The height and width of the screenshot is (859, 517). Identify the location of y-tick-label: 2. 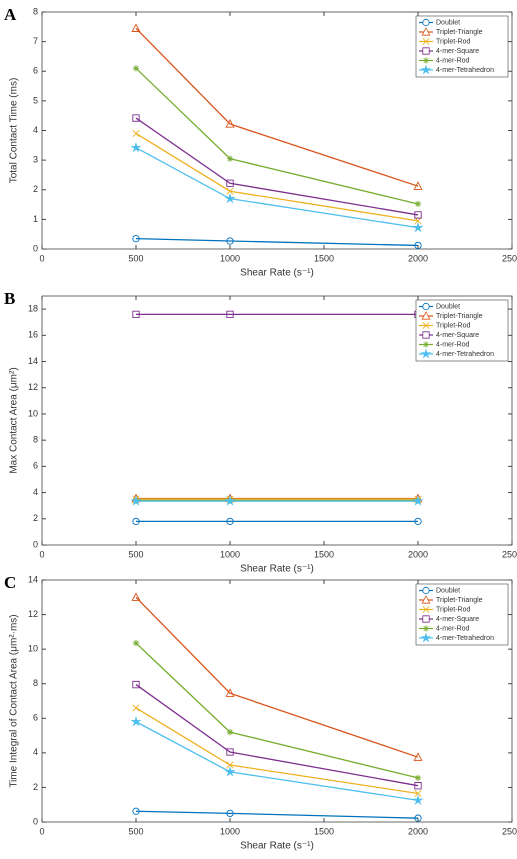
(35, 189).